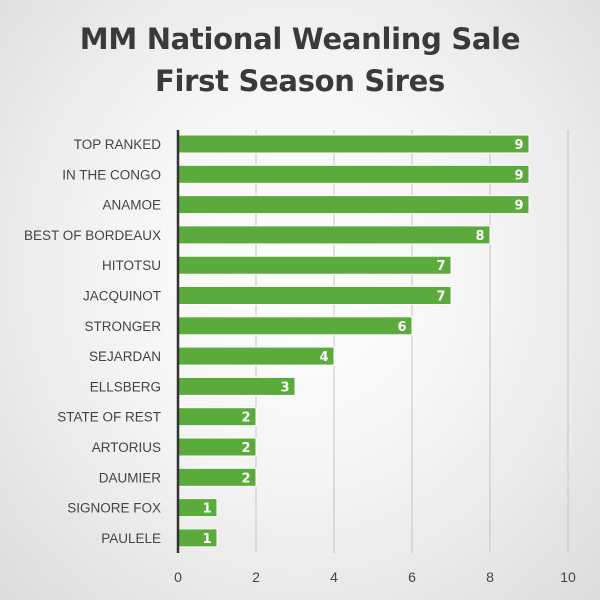 Image resolution: width=600 pixels, height=600 pixels. What do you see at coordinates (284, 387) in the screenshot?
I see `data-label-8: 3` at bounding box center [284, 387].